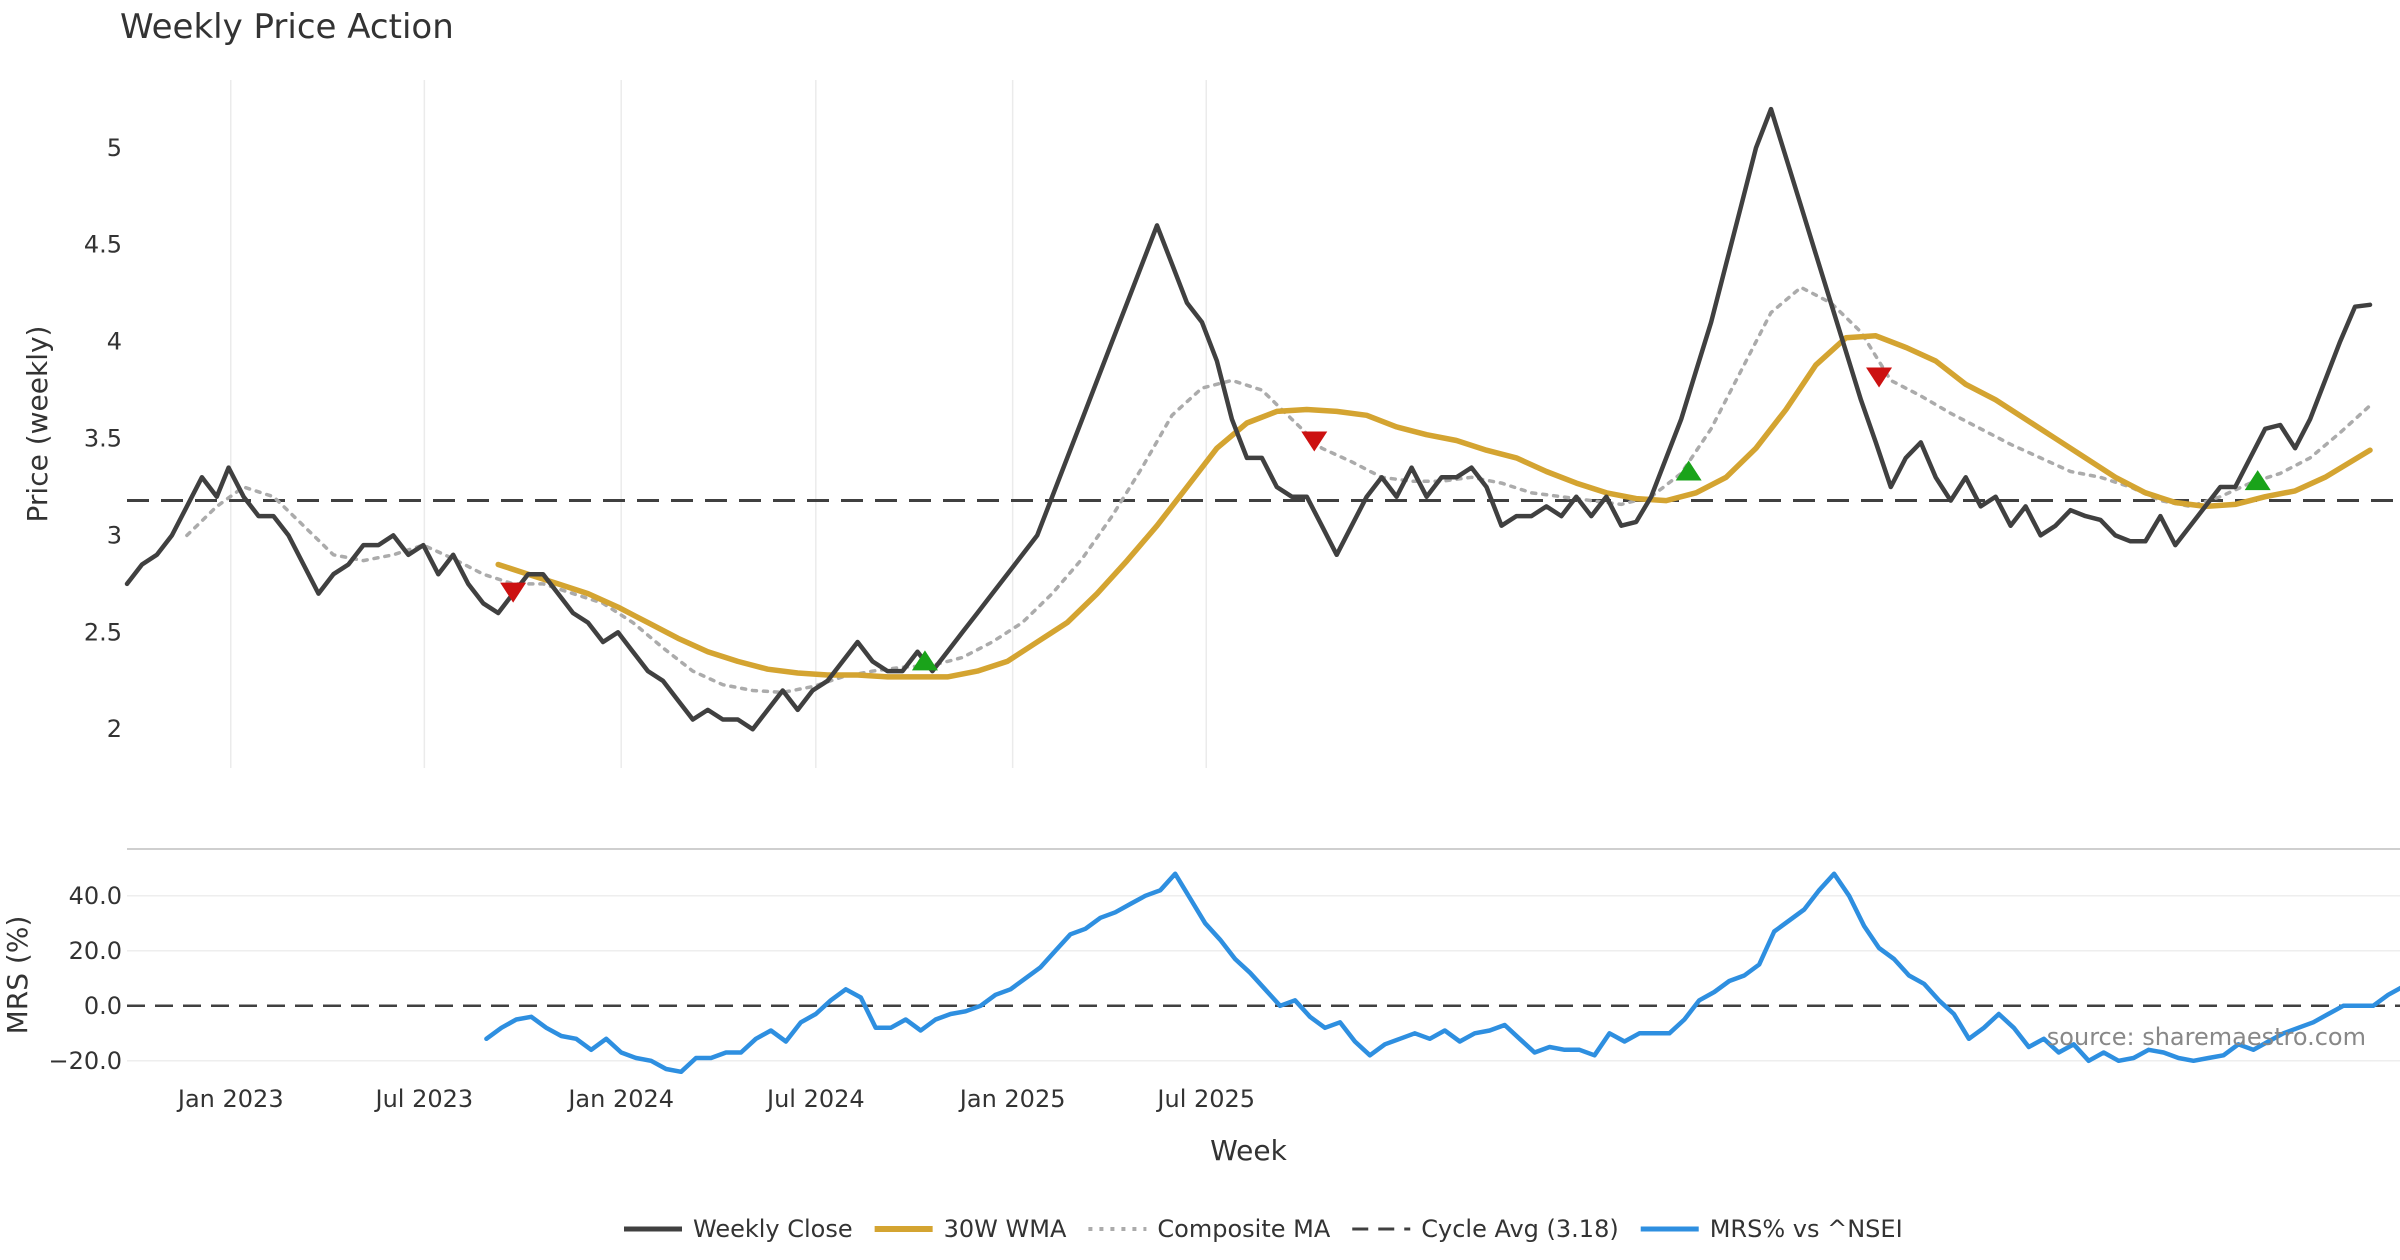 This screenshot has height=1260, width=2400. What do you see at coordinates (85, 1061) in the screenshot?
I see `mrs-y-tick-label: −20.0` at bounding box center [85, 1061].